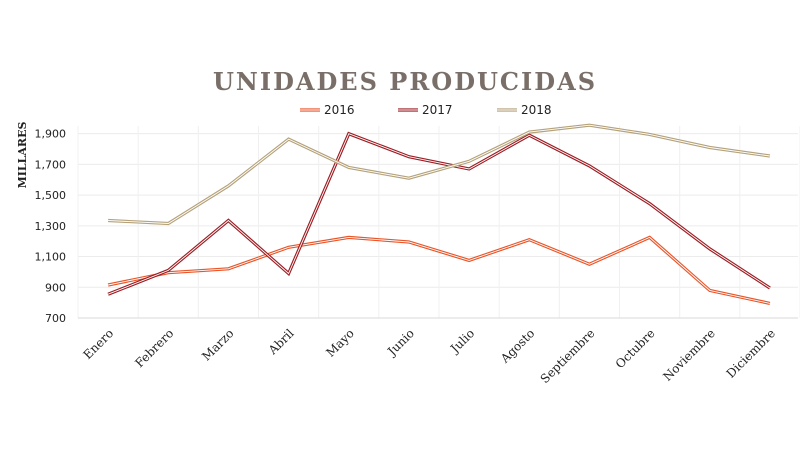 The width and height of the screenshot is (800, 452). Describe the element at coordinates (461, 341) in the screenshot. I see `x-tick-label: Julio` at that location.